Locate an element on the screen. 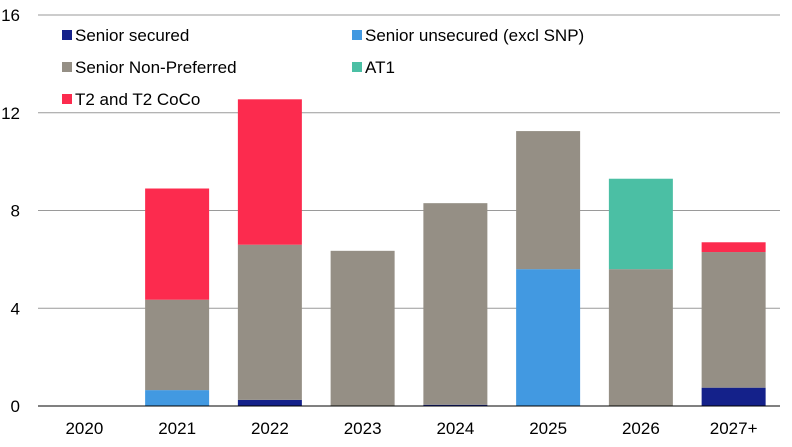  legend-label: AT1 is located at coordinates (380, 67).